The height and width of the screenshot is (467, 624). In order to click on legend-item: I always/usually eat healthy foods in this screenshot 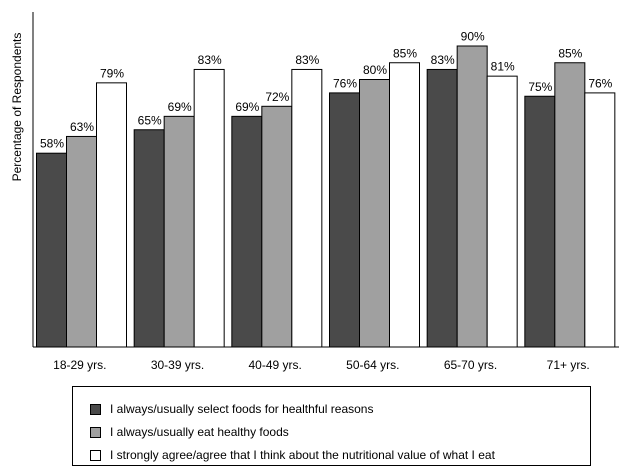, I will do `click(189, 432)`.